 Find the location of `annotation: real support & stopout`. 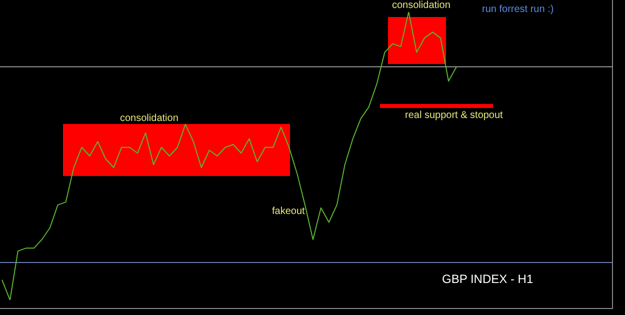

annotation: real support & stopout is located at coordinates (454, 115).